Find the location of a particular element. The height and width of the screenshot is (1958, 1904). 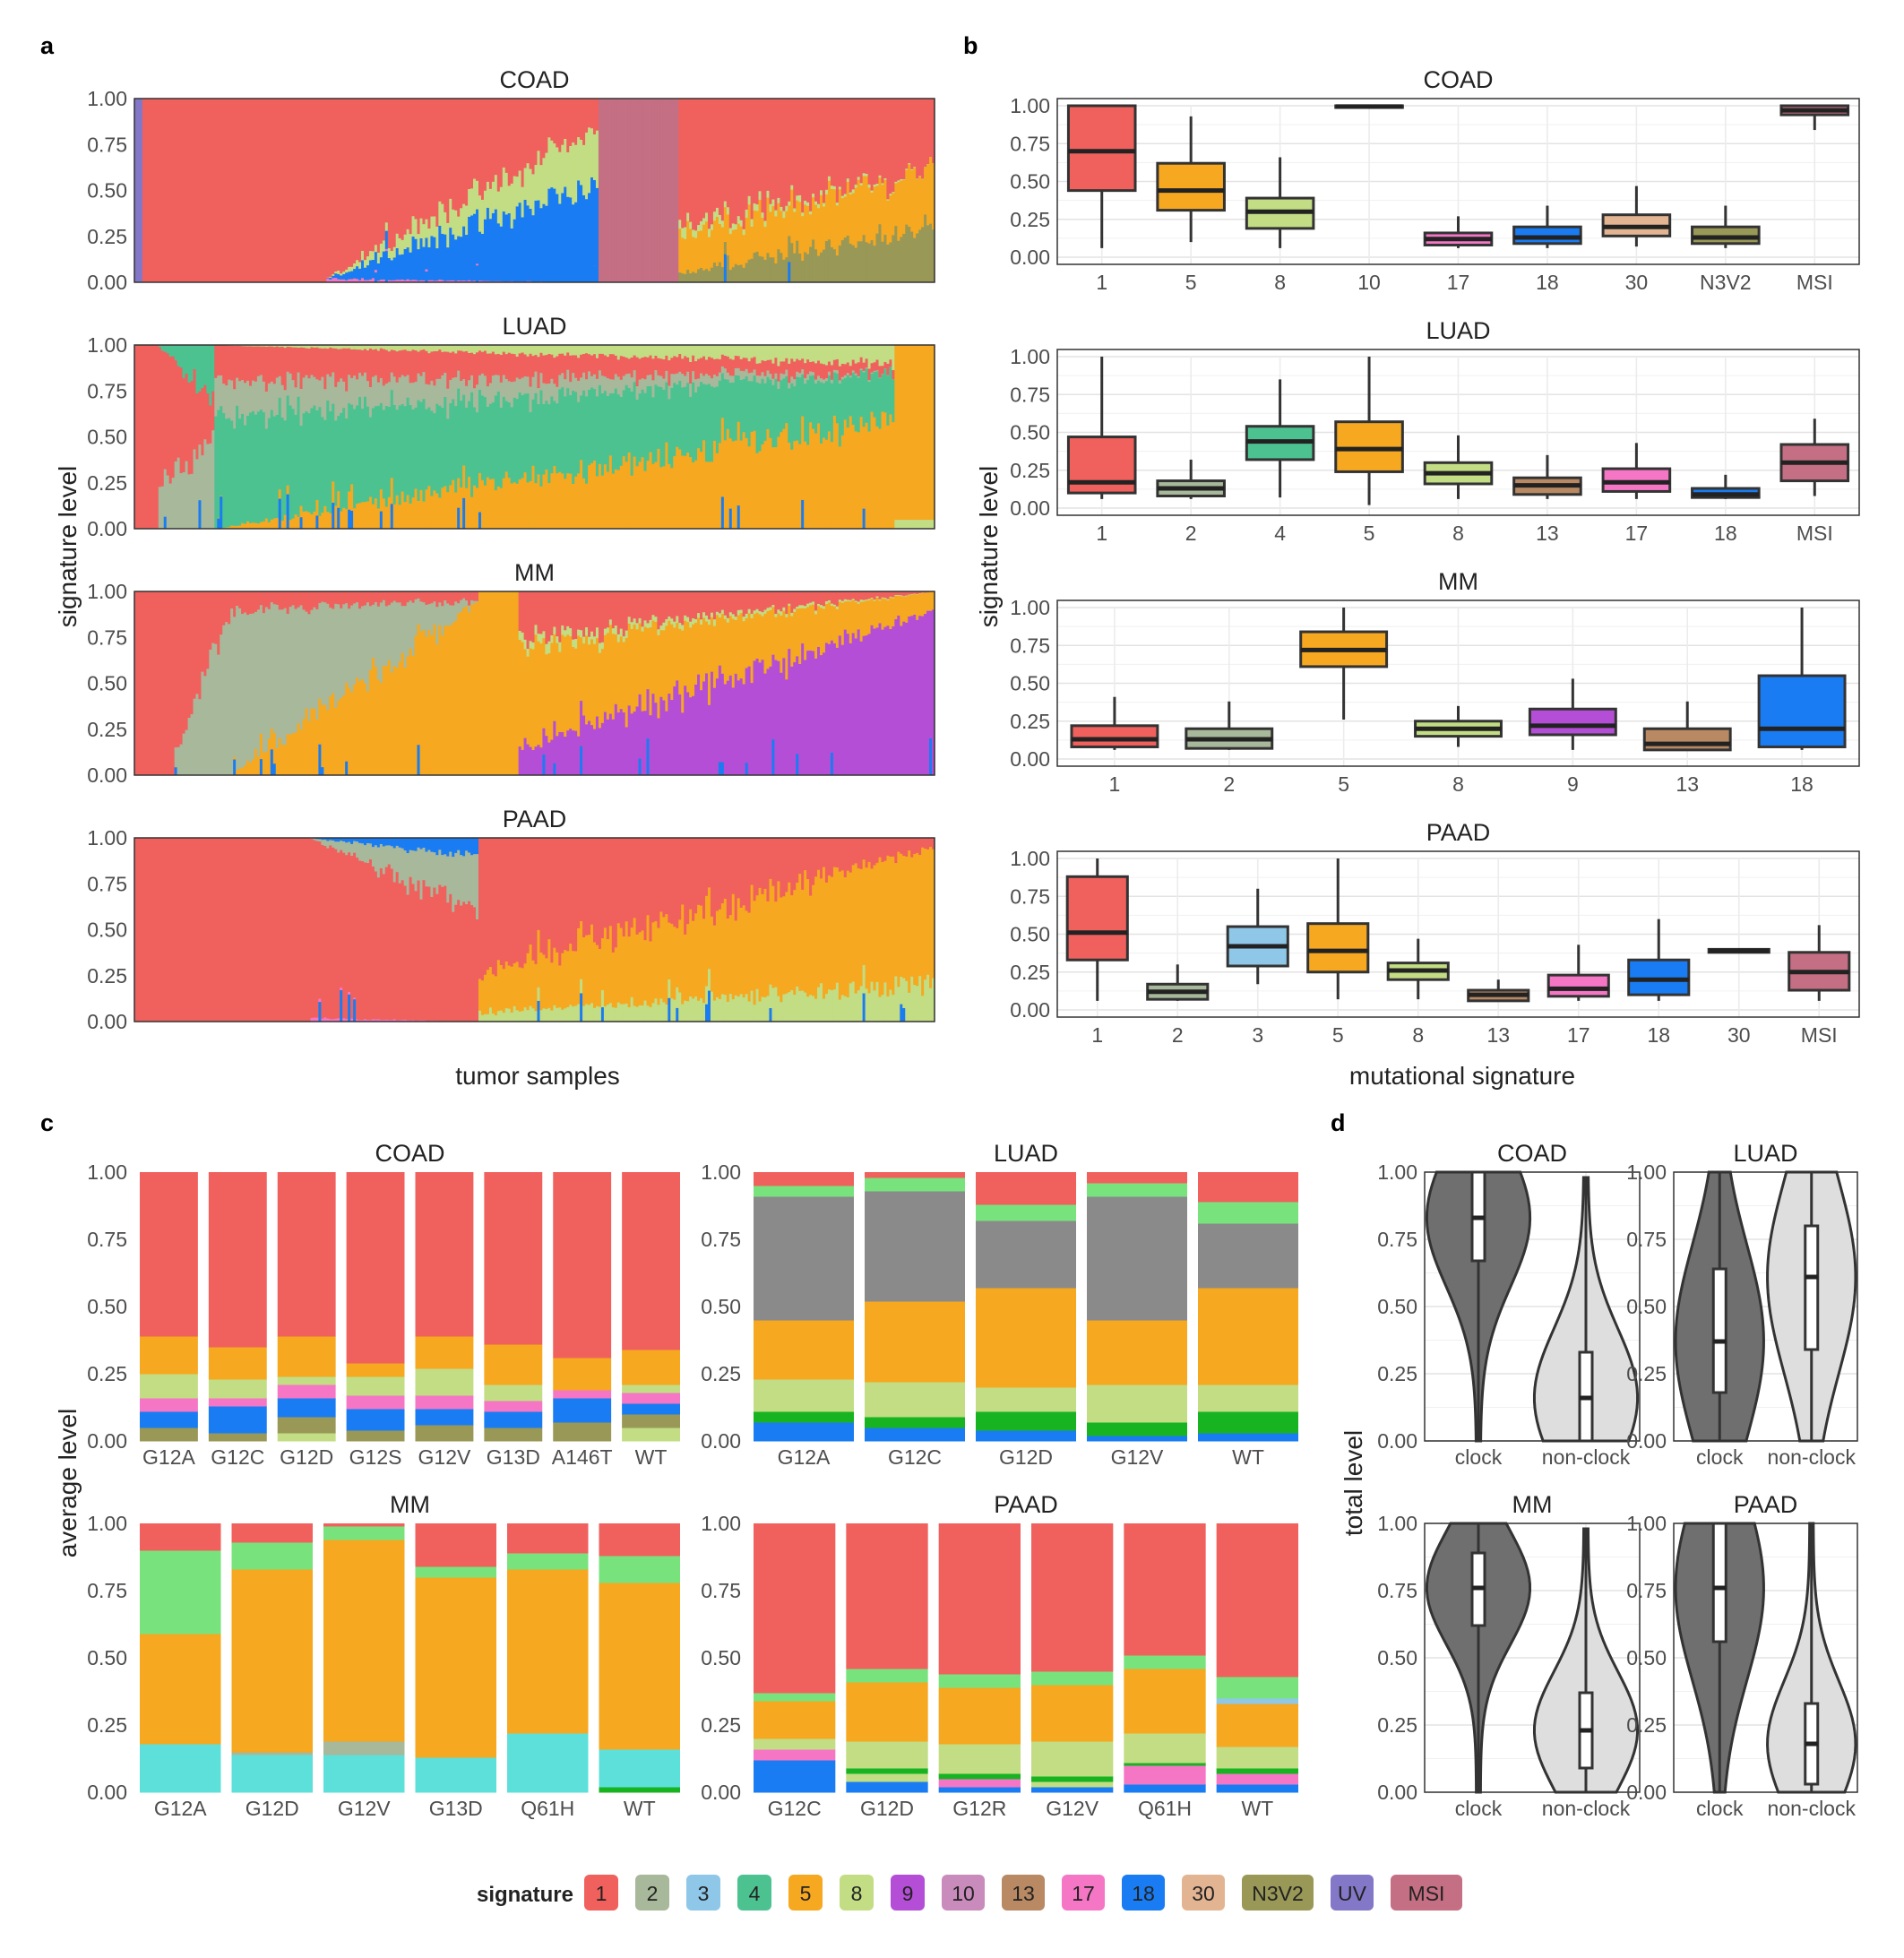

panel-b-paad-box is located at coordinates (1578, 985).